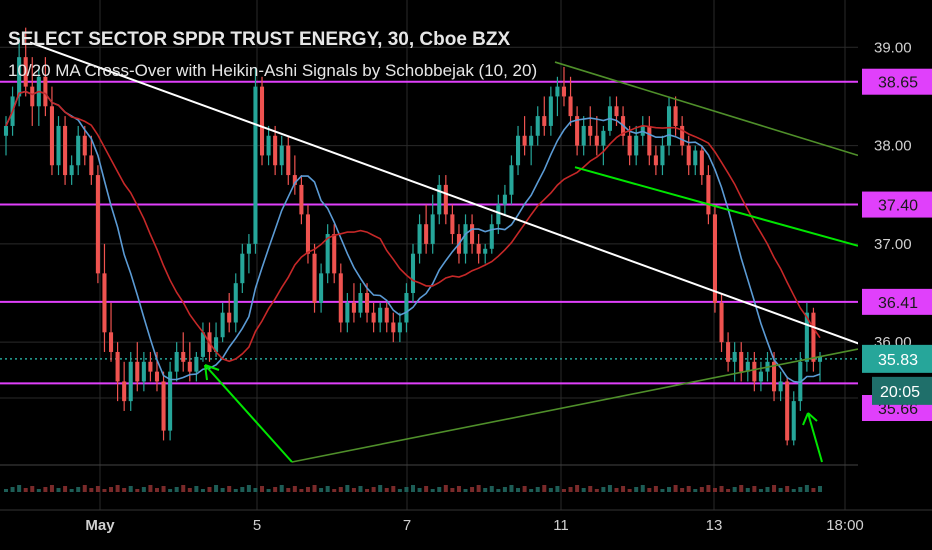 The height and width of the screenshot is (550, 932). I want to click on level-label: 38.65, so click(898, 83).